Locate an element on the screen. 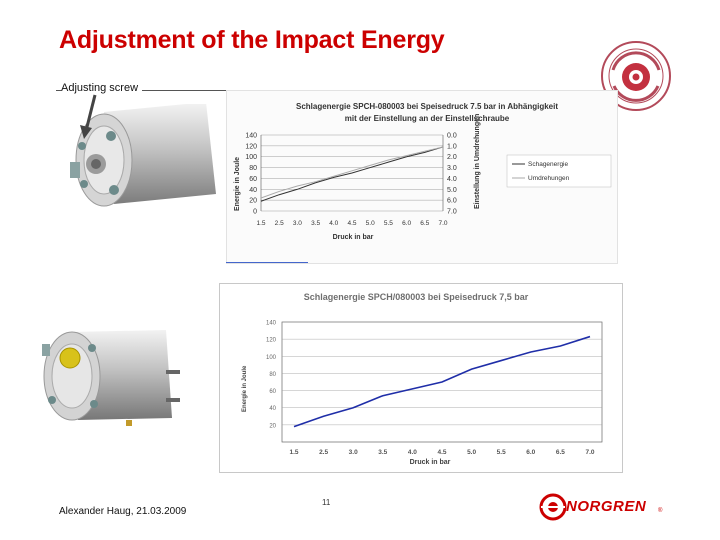 This screenshot has width=720, height=540. chart2-ytick-label: 80 is located at coordinates (272, 375).